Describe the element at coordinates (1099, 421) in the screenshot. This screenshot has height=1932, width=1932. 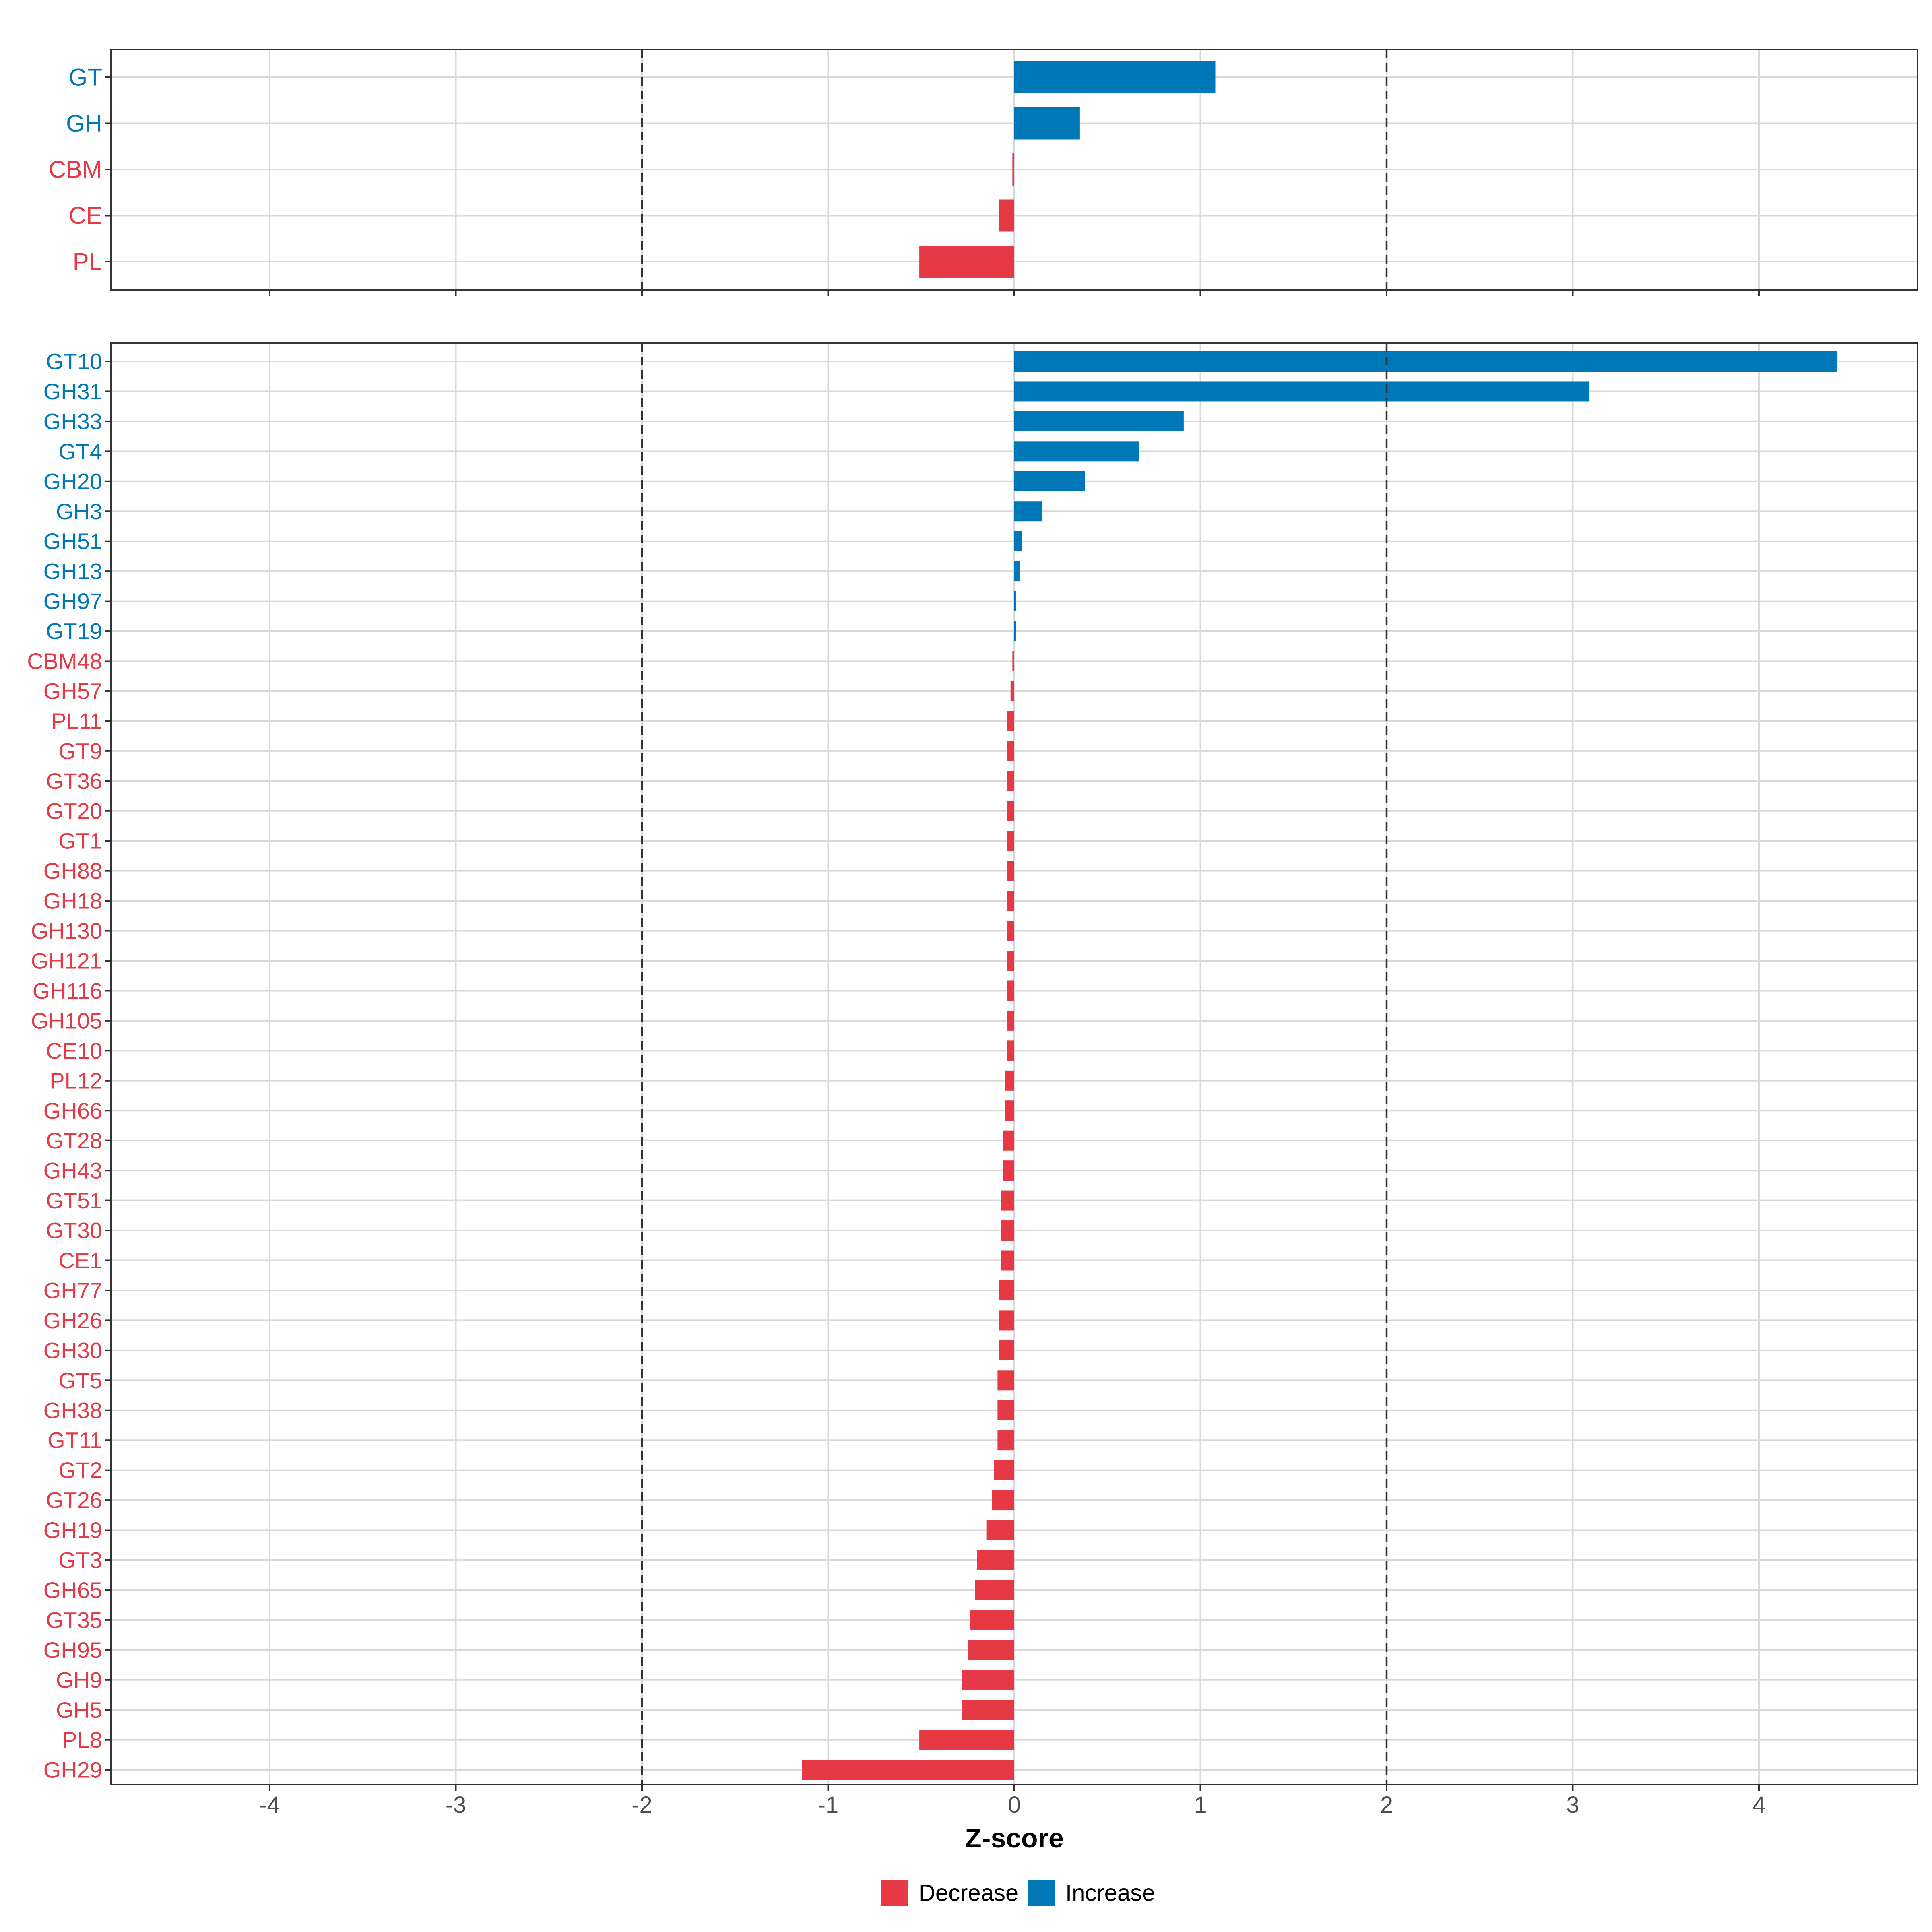
I see `bar-gh33` at that location.